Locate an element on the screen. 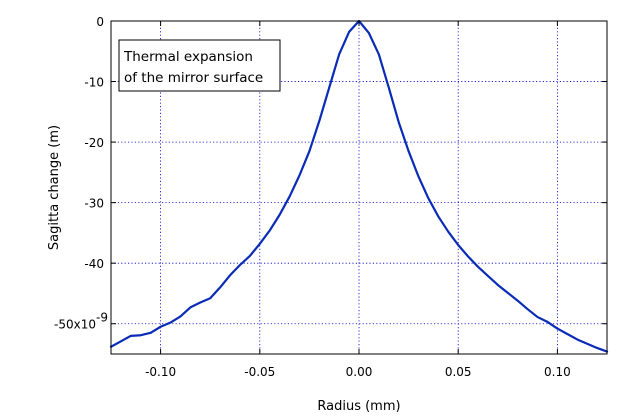 This screenshot has height=416, width=642. x-axis-title: Radius (mm) is located at coordinates (358, 406).